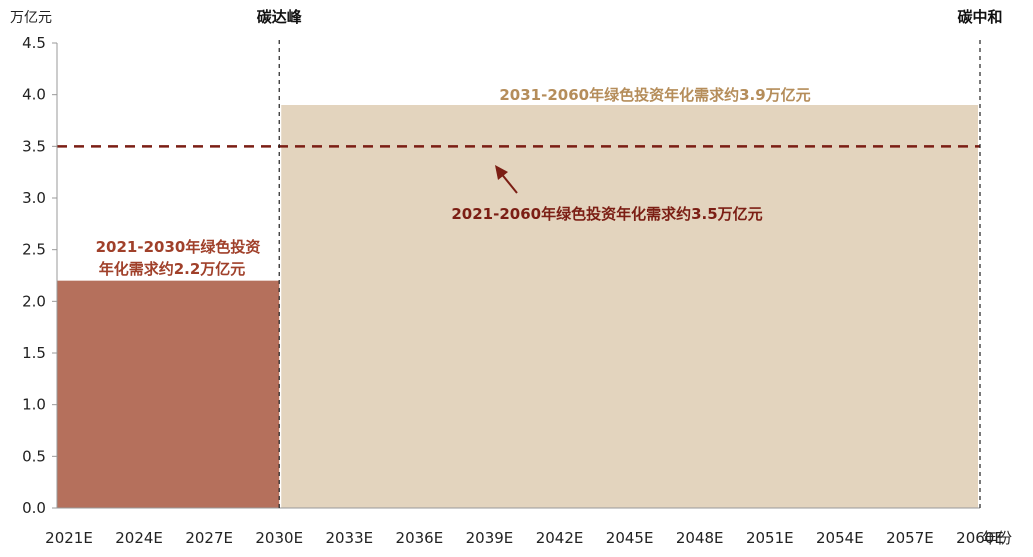 Image resolution: width=1033 pixels, height=557 pixels. I want to click on x-tick-label: 2024E, so click(139, 538).